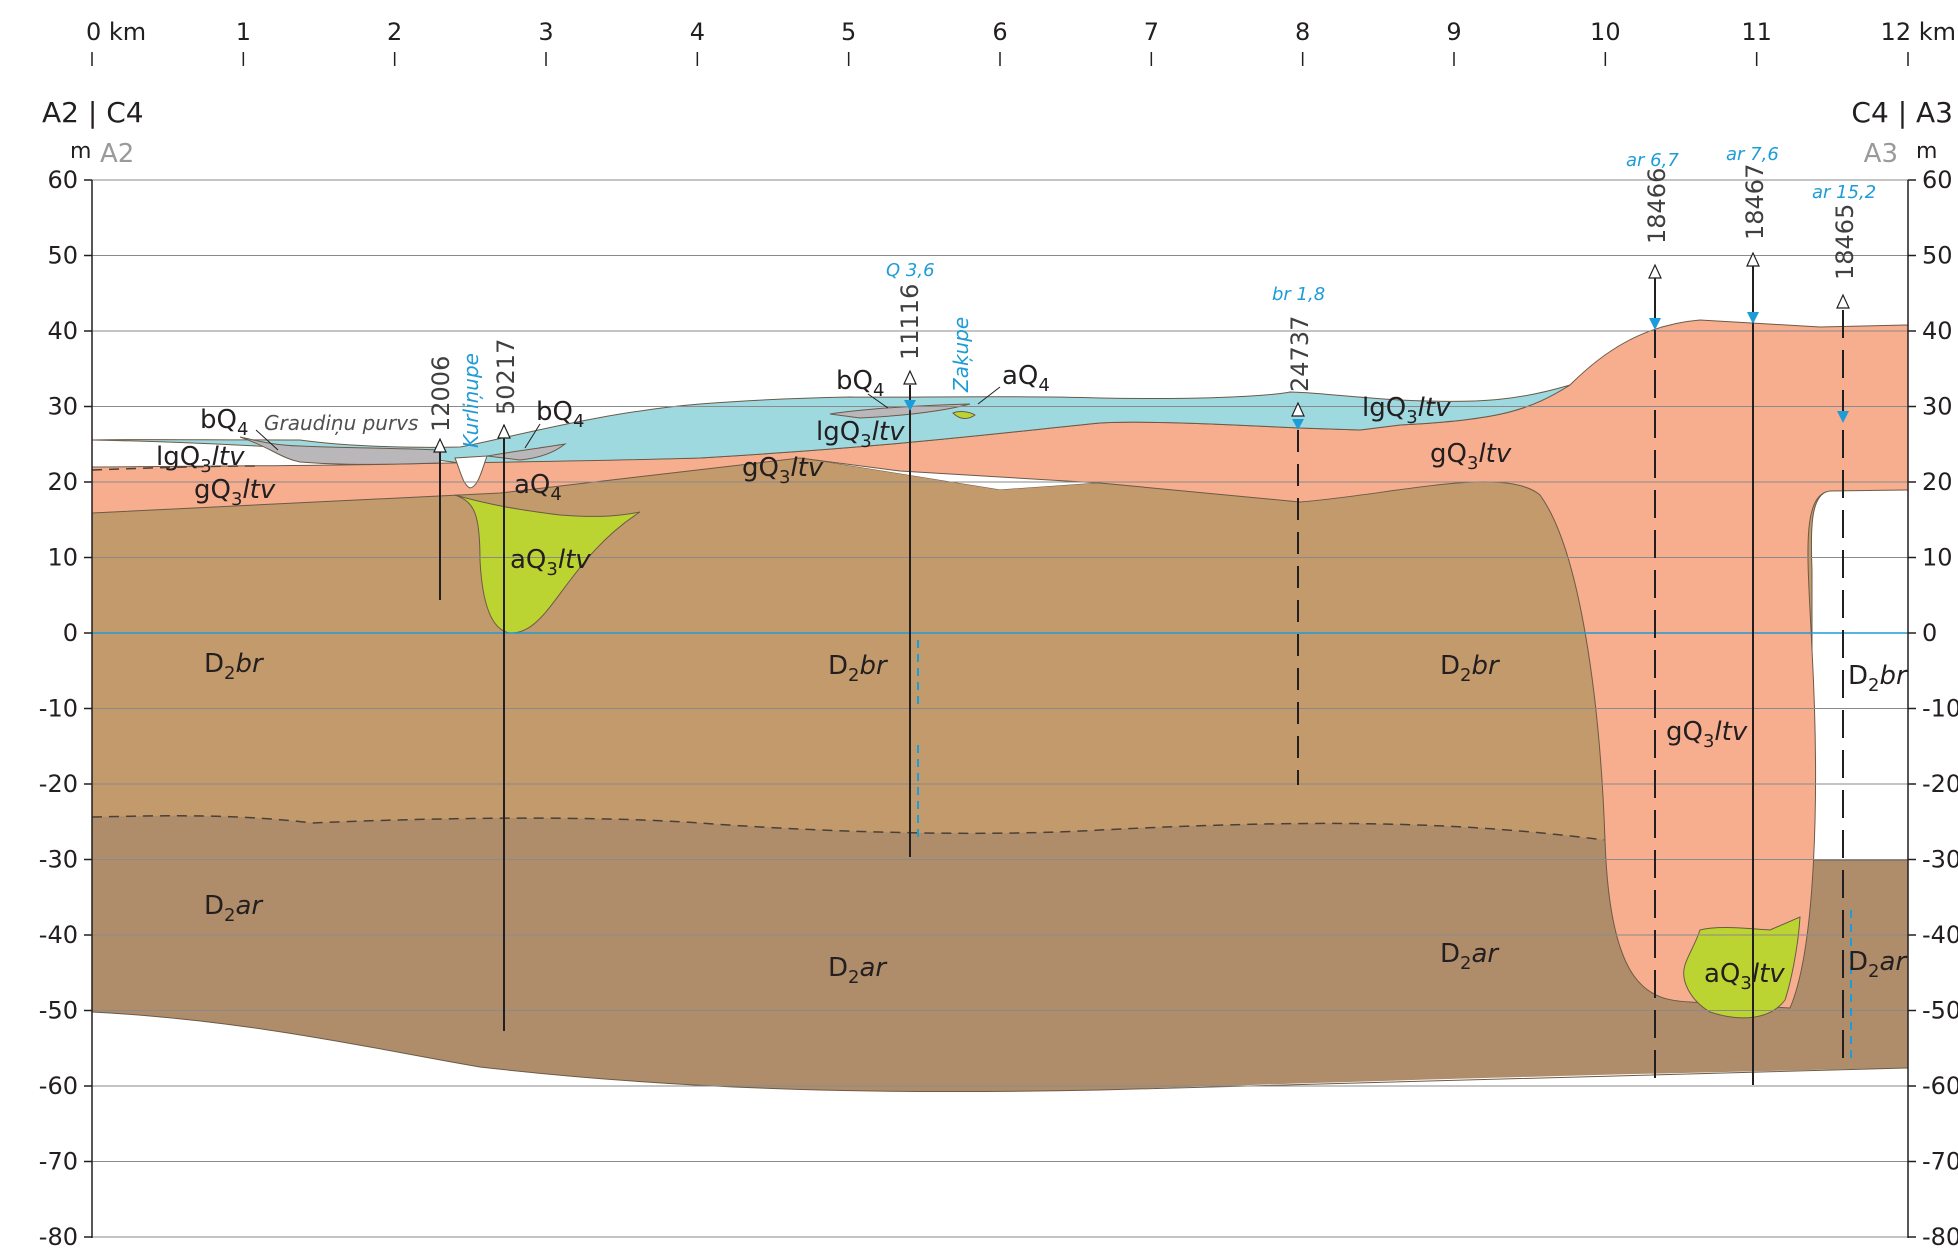  I want to click on well-11116-arrow-icon, so click(910, 377).